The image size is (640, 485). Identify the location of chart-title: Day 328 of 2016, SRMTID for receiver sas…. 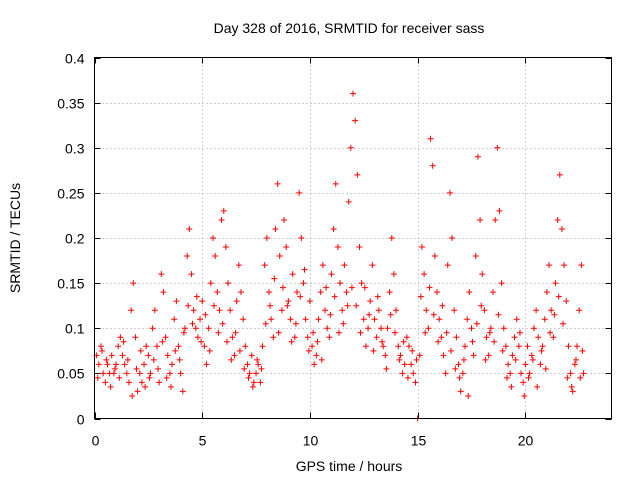
(349, 28).